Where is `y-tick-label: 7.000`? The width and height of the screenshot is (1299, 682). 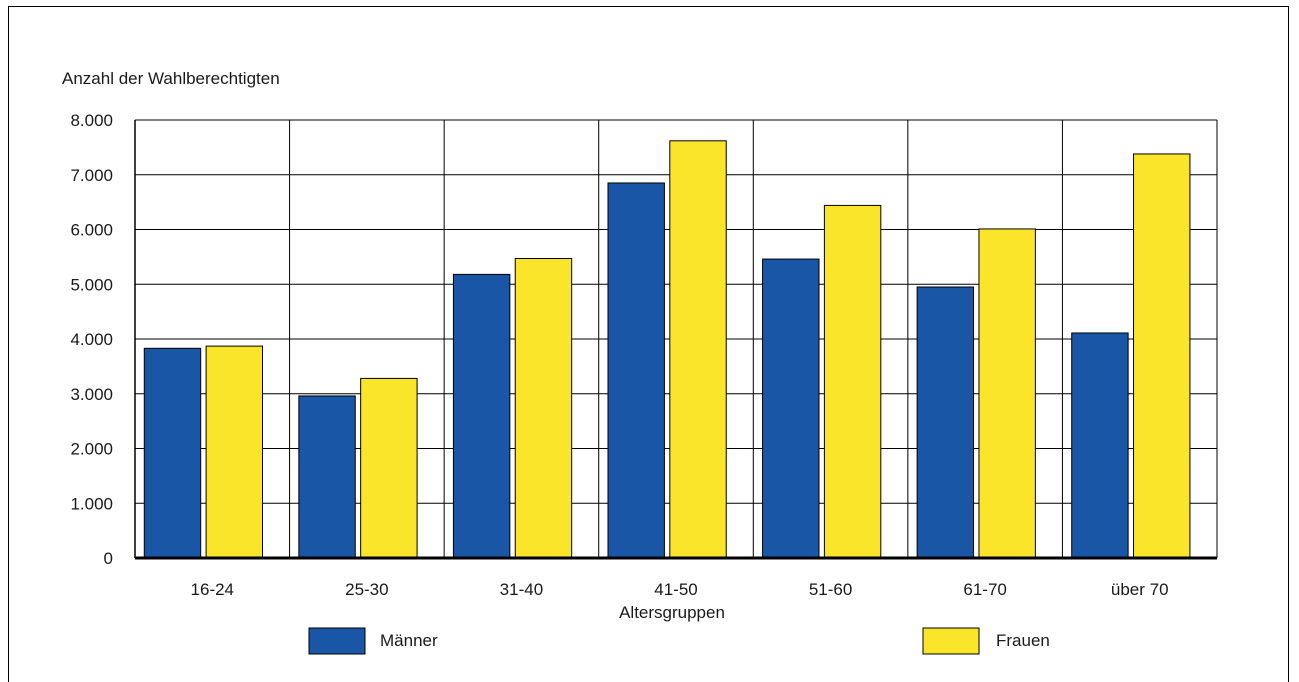 y-tick-label: 7.000 is located at coordinates (91, 175).